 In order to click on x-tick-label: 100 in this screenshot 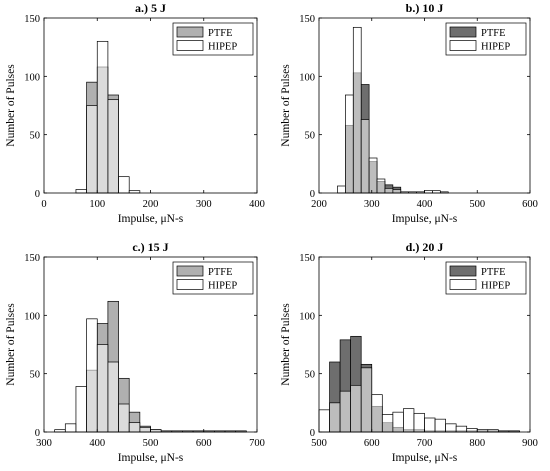, I will do `click(97, 204)`.